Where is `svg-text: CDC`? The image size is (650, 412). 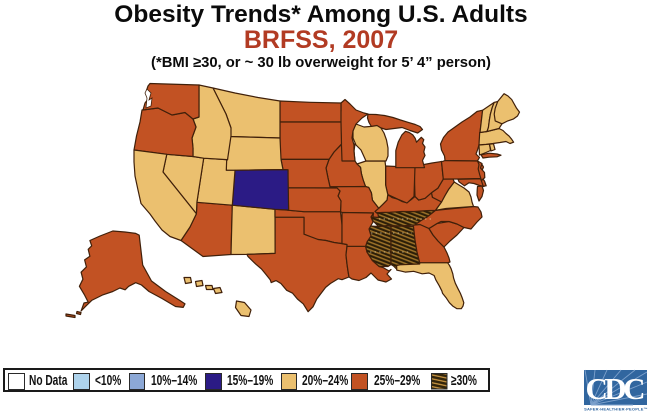
svg-text: CDC is located at coordinates (616, 388).